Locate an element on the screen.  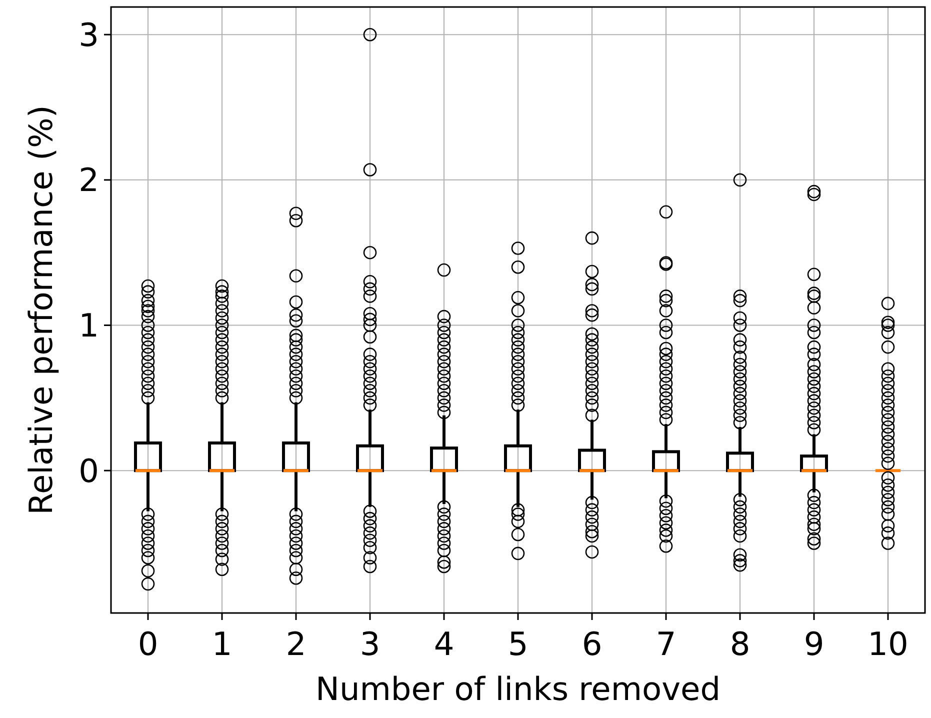
y-tick-label: 0 is located at coordinates (88, 471).